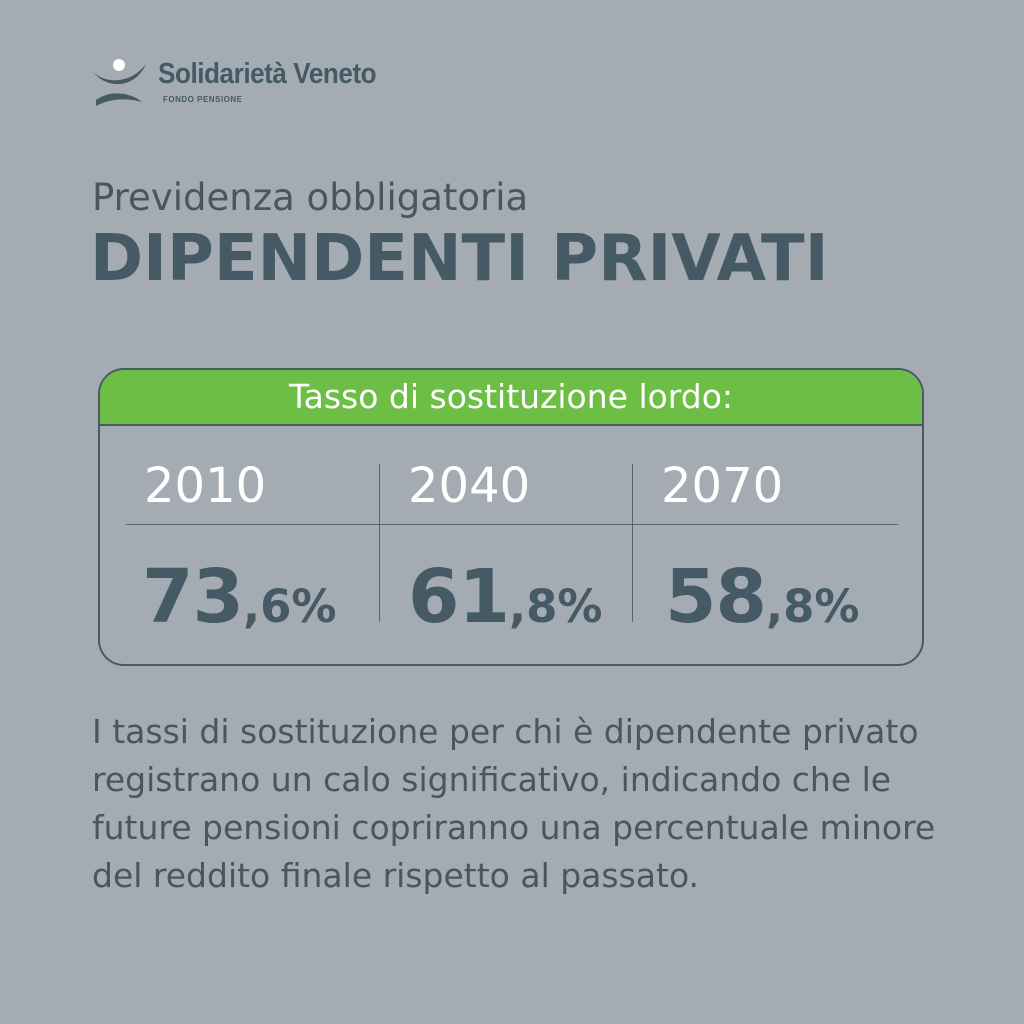  What do you see at coordinates (239, 545) in the screenshot?
I see `rate-column-2010: 2010 73,6%` at bounding box center [239, 545].